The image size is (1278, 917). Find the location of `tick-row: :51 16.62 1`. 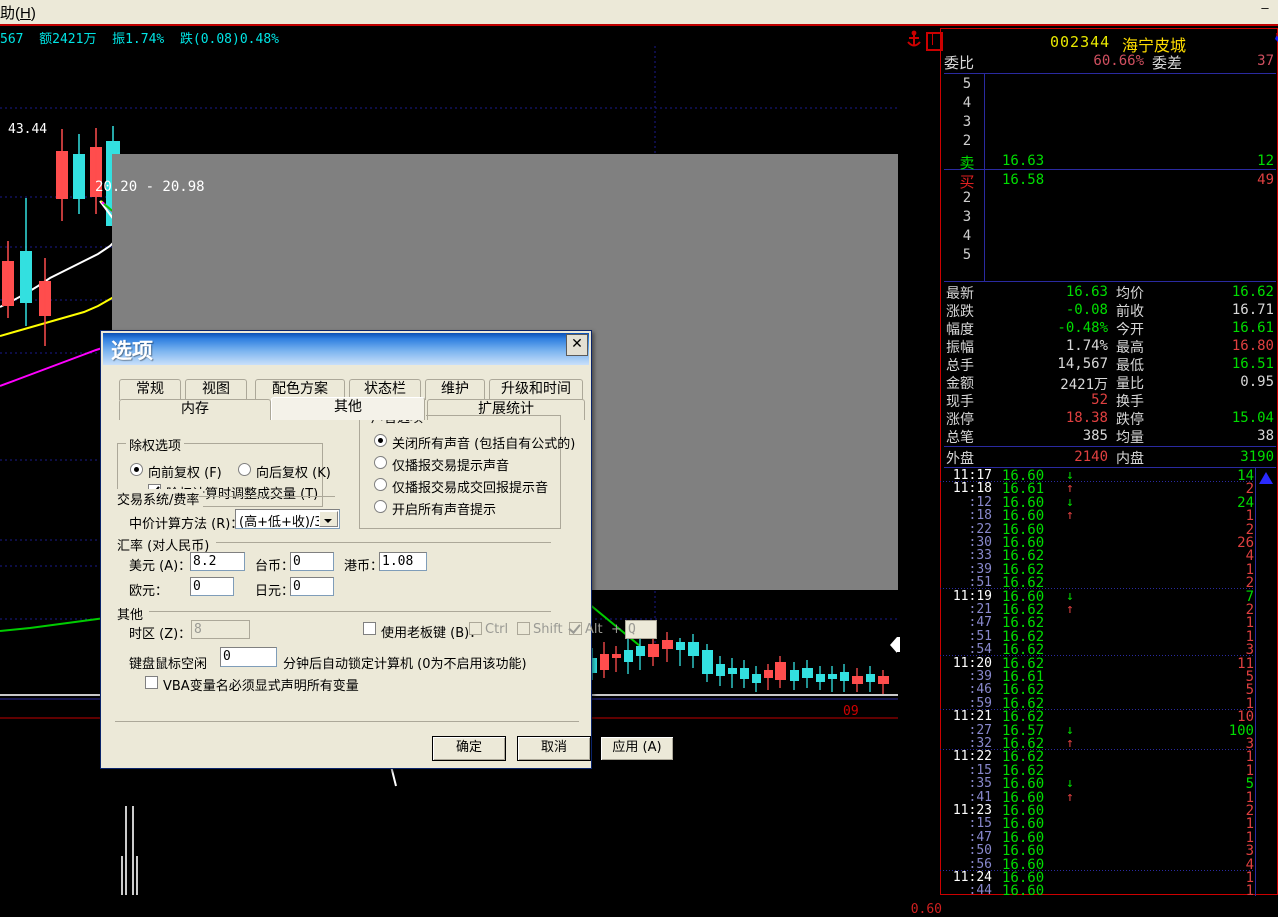

tick-row: :51 16.62 1 is located at coordinates (1108, 637).